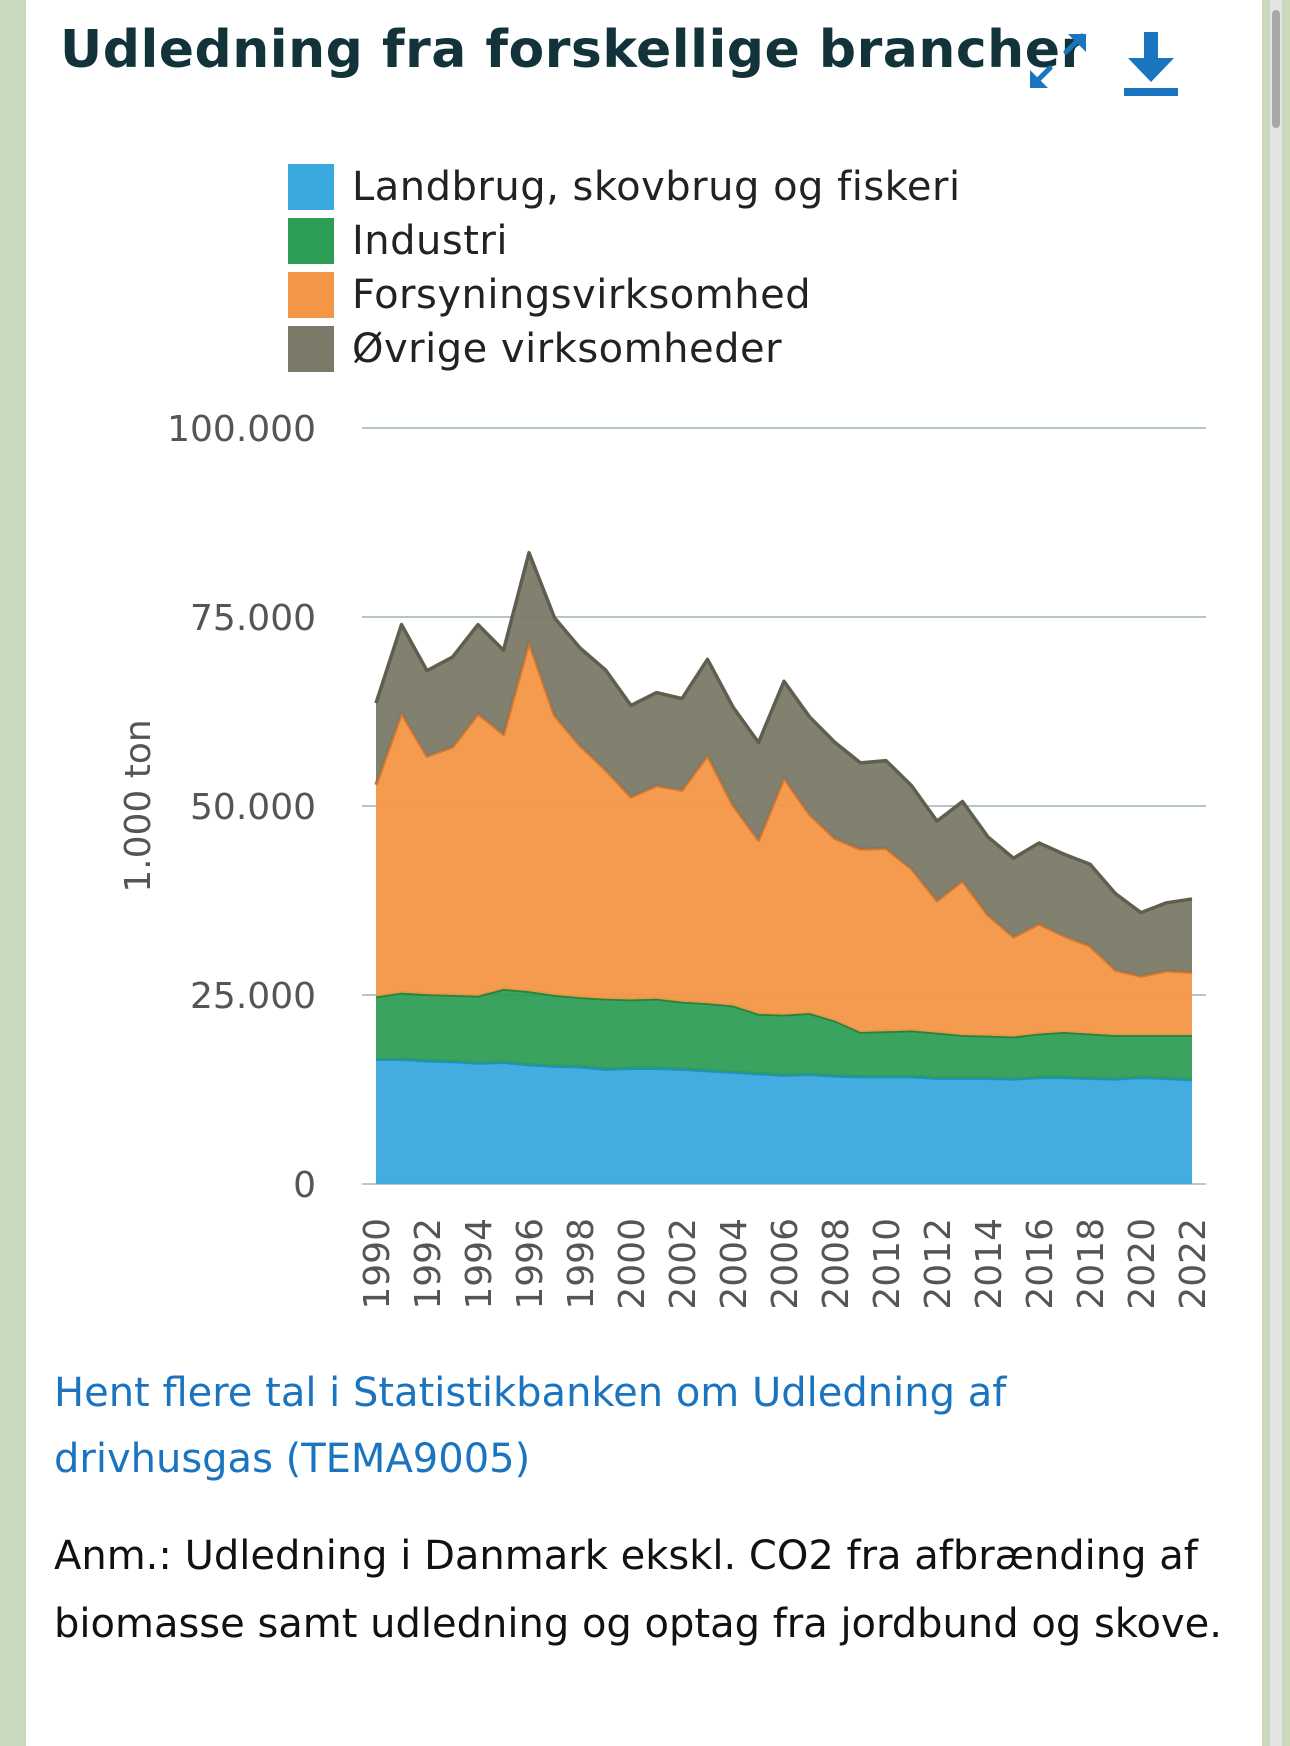  I want to click on x-tick-label: 2014, so click(989, 1264).